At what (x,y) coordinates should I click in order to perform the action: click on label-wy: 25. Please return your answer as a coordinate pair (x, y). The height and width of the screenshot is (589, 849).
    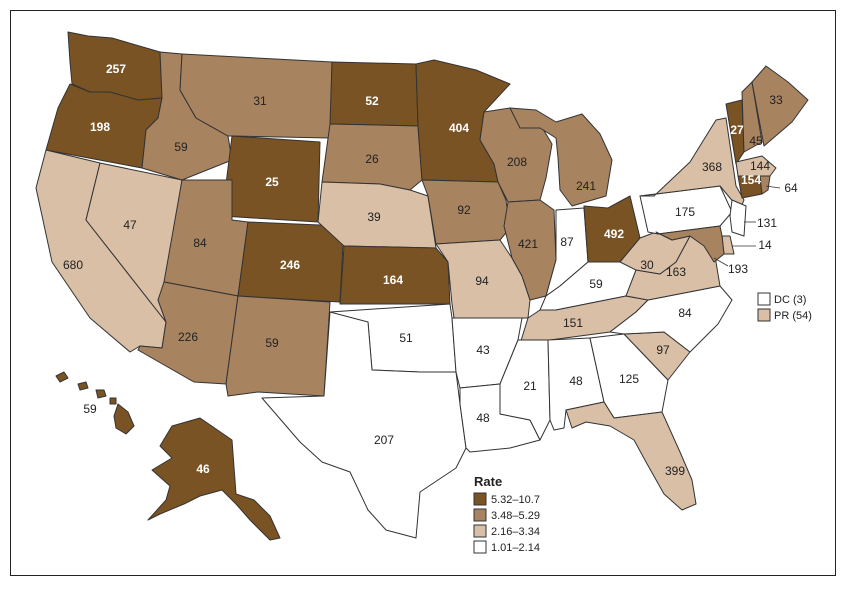
    Looking at the image, I should click on (272, 182).